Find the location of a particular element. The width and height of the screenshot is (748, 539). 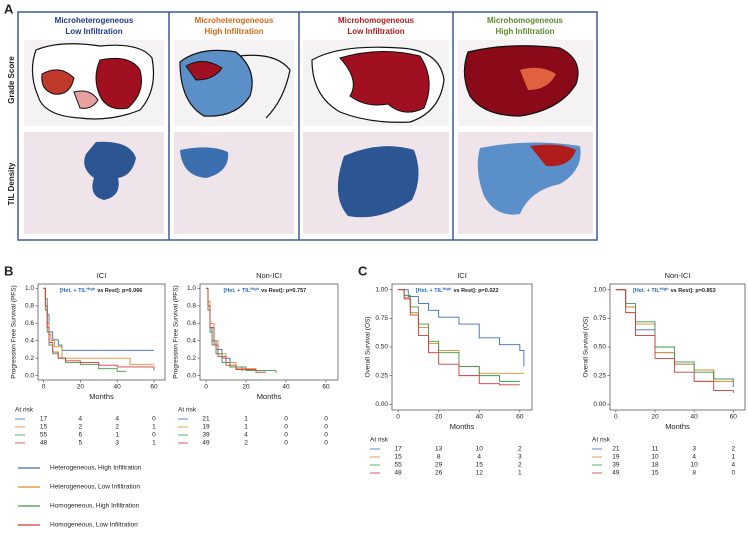

column-title: High Infiltration is located at coordinates (233, 31).